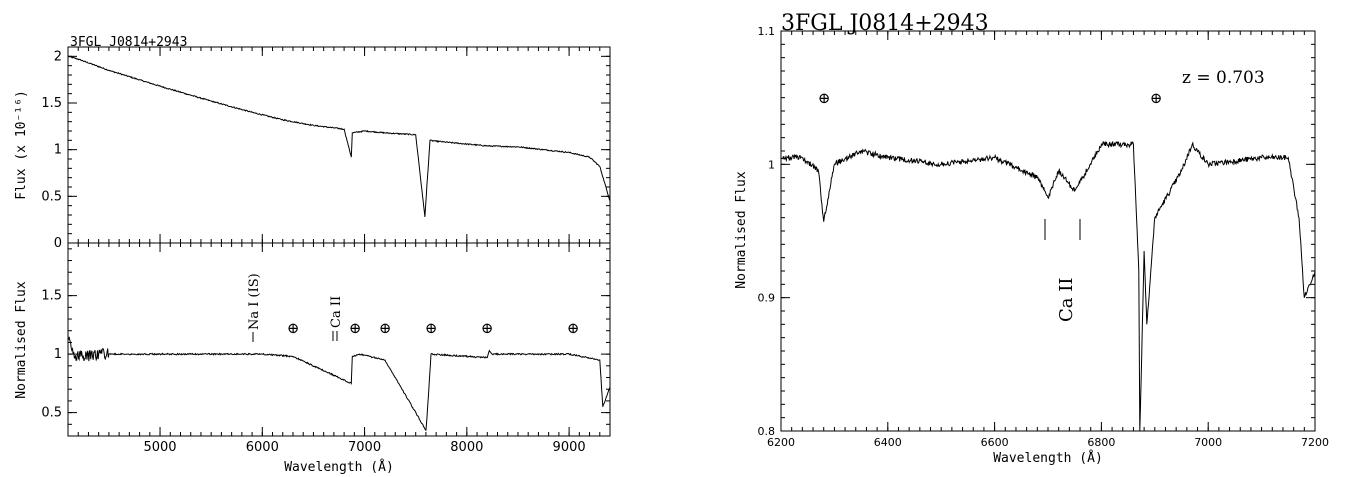  What do you see at coordinates (336, 312) in the screenshot?
I see `ca-ii-label-left: Ca II` at bounding box center [336, 312].